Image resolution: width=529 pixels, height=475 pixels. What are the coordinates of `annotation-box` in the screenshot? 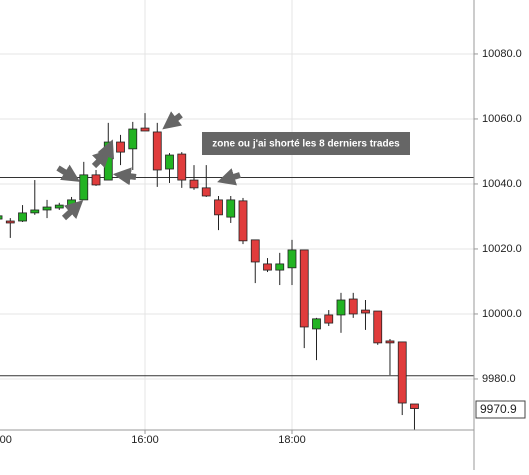 It's located at (306, 143).